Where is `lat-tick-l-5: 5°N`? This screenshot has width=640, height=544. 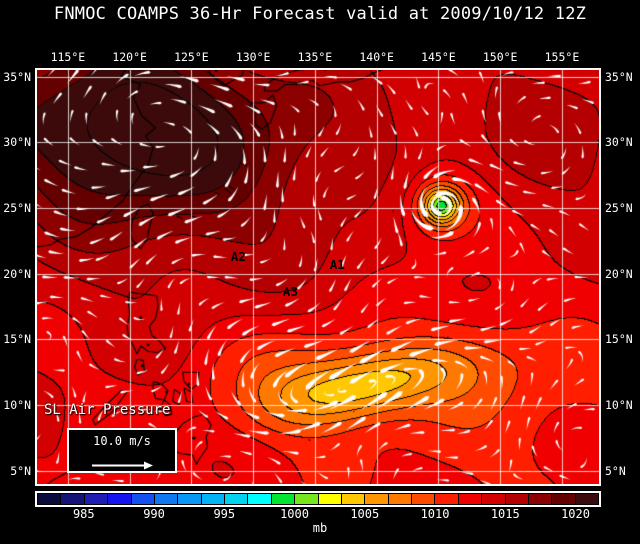 lat-tick-l-5: 5°N is located at coordinates (20, 470).